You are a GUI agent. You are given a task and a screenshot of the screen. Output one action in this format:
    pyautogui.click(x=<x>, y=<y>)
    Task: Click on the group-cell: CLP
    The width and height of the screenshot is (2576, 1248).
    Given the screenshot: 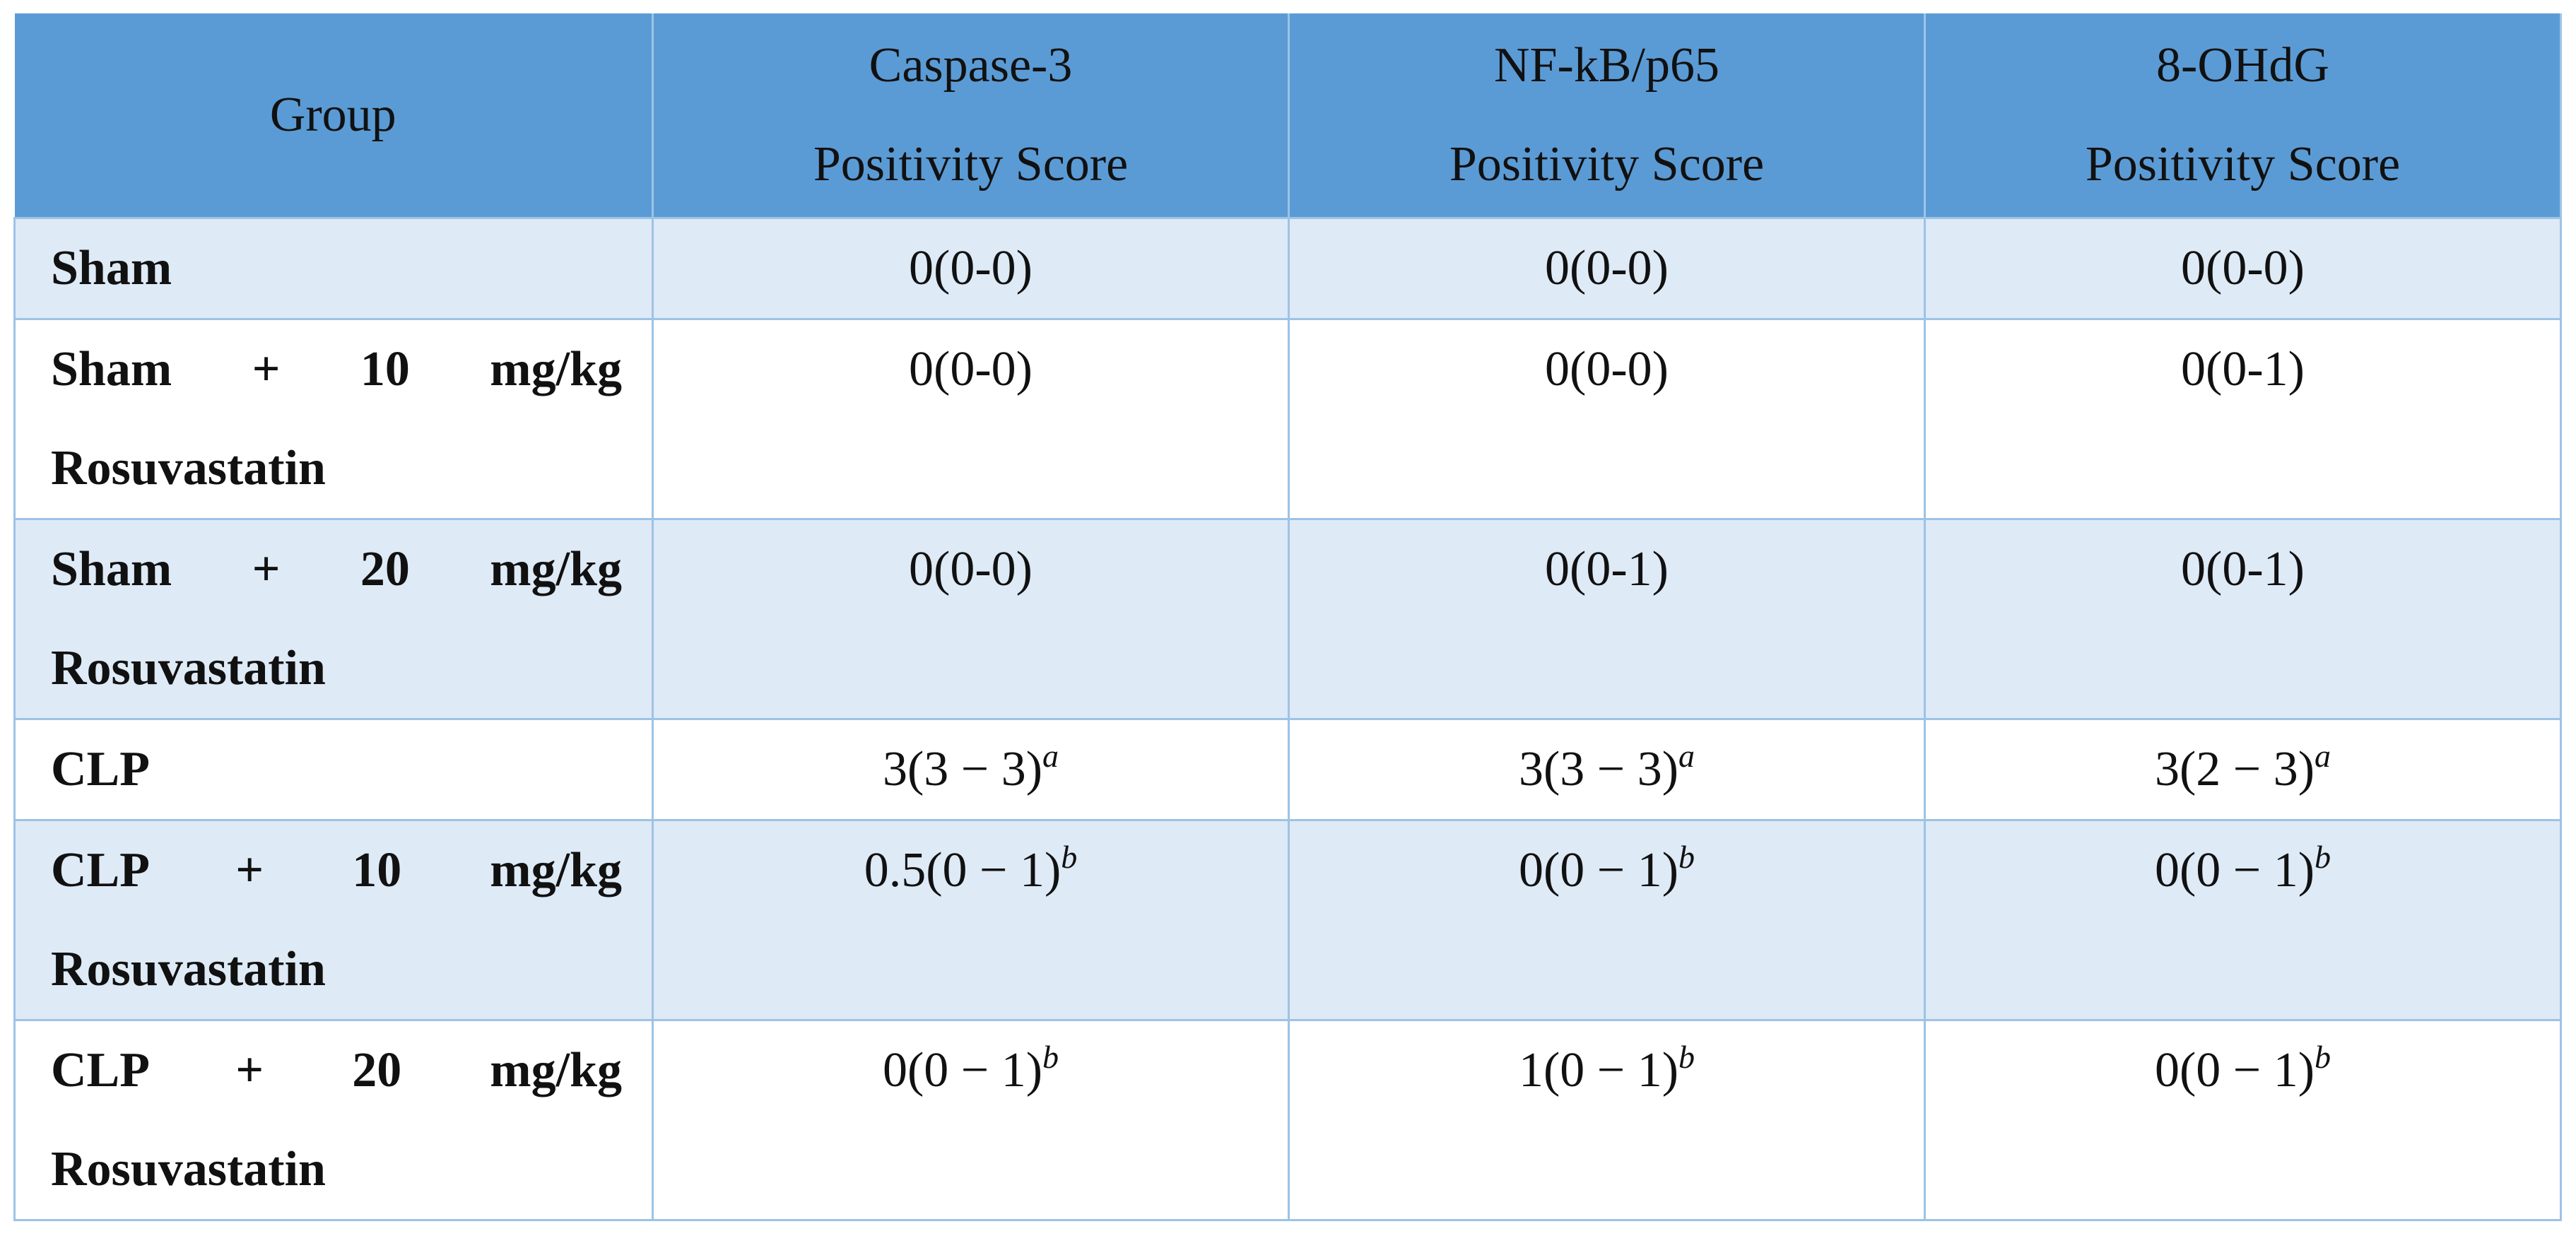 What is the action you would take?
    pyautogui.click(x=333, y=769)
    